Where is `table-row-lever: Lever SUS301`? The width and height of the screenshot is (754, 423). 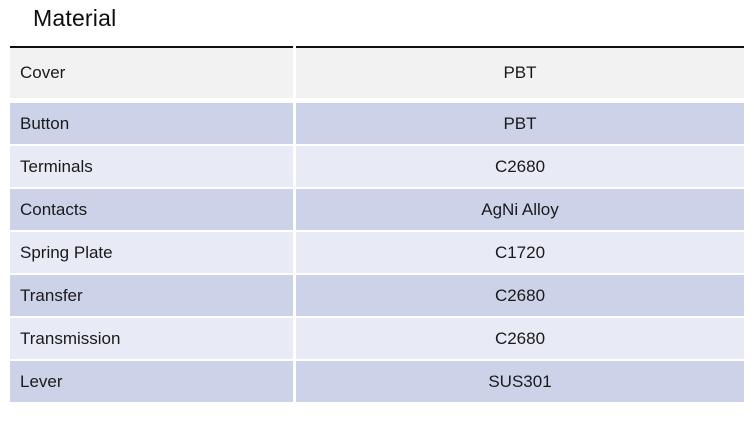
table-row-lever: Lever SUS301 is located at coordinates (377, 381).